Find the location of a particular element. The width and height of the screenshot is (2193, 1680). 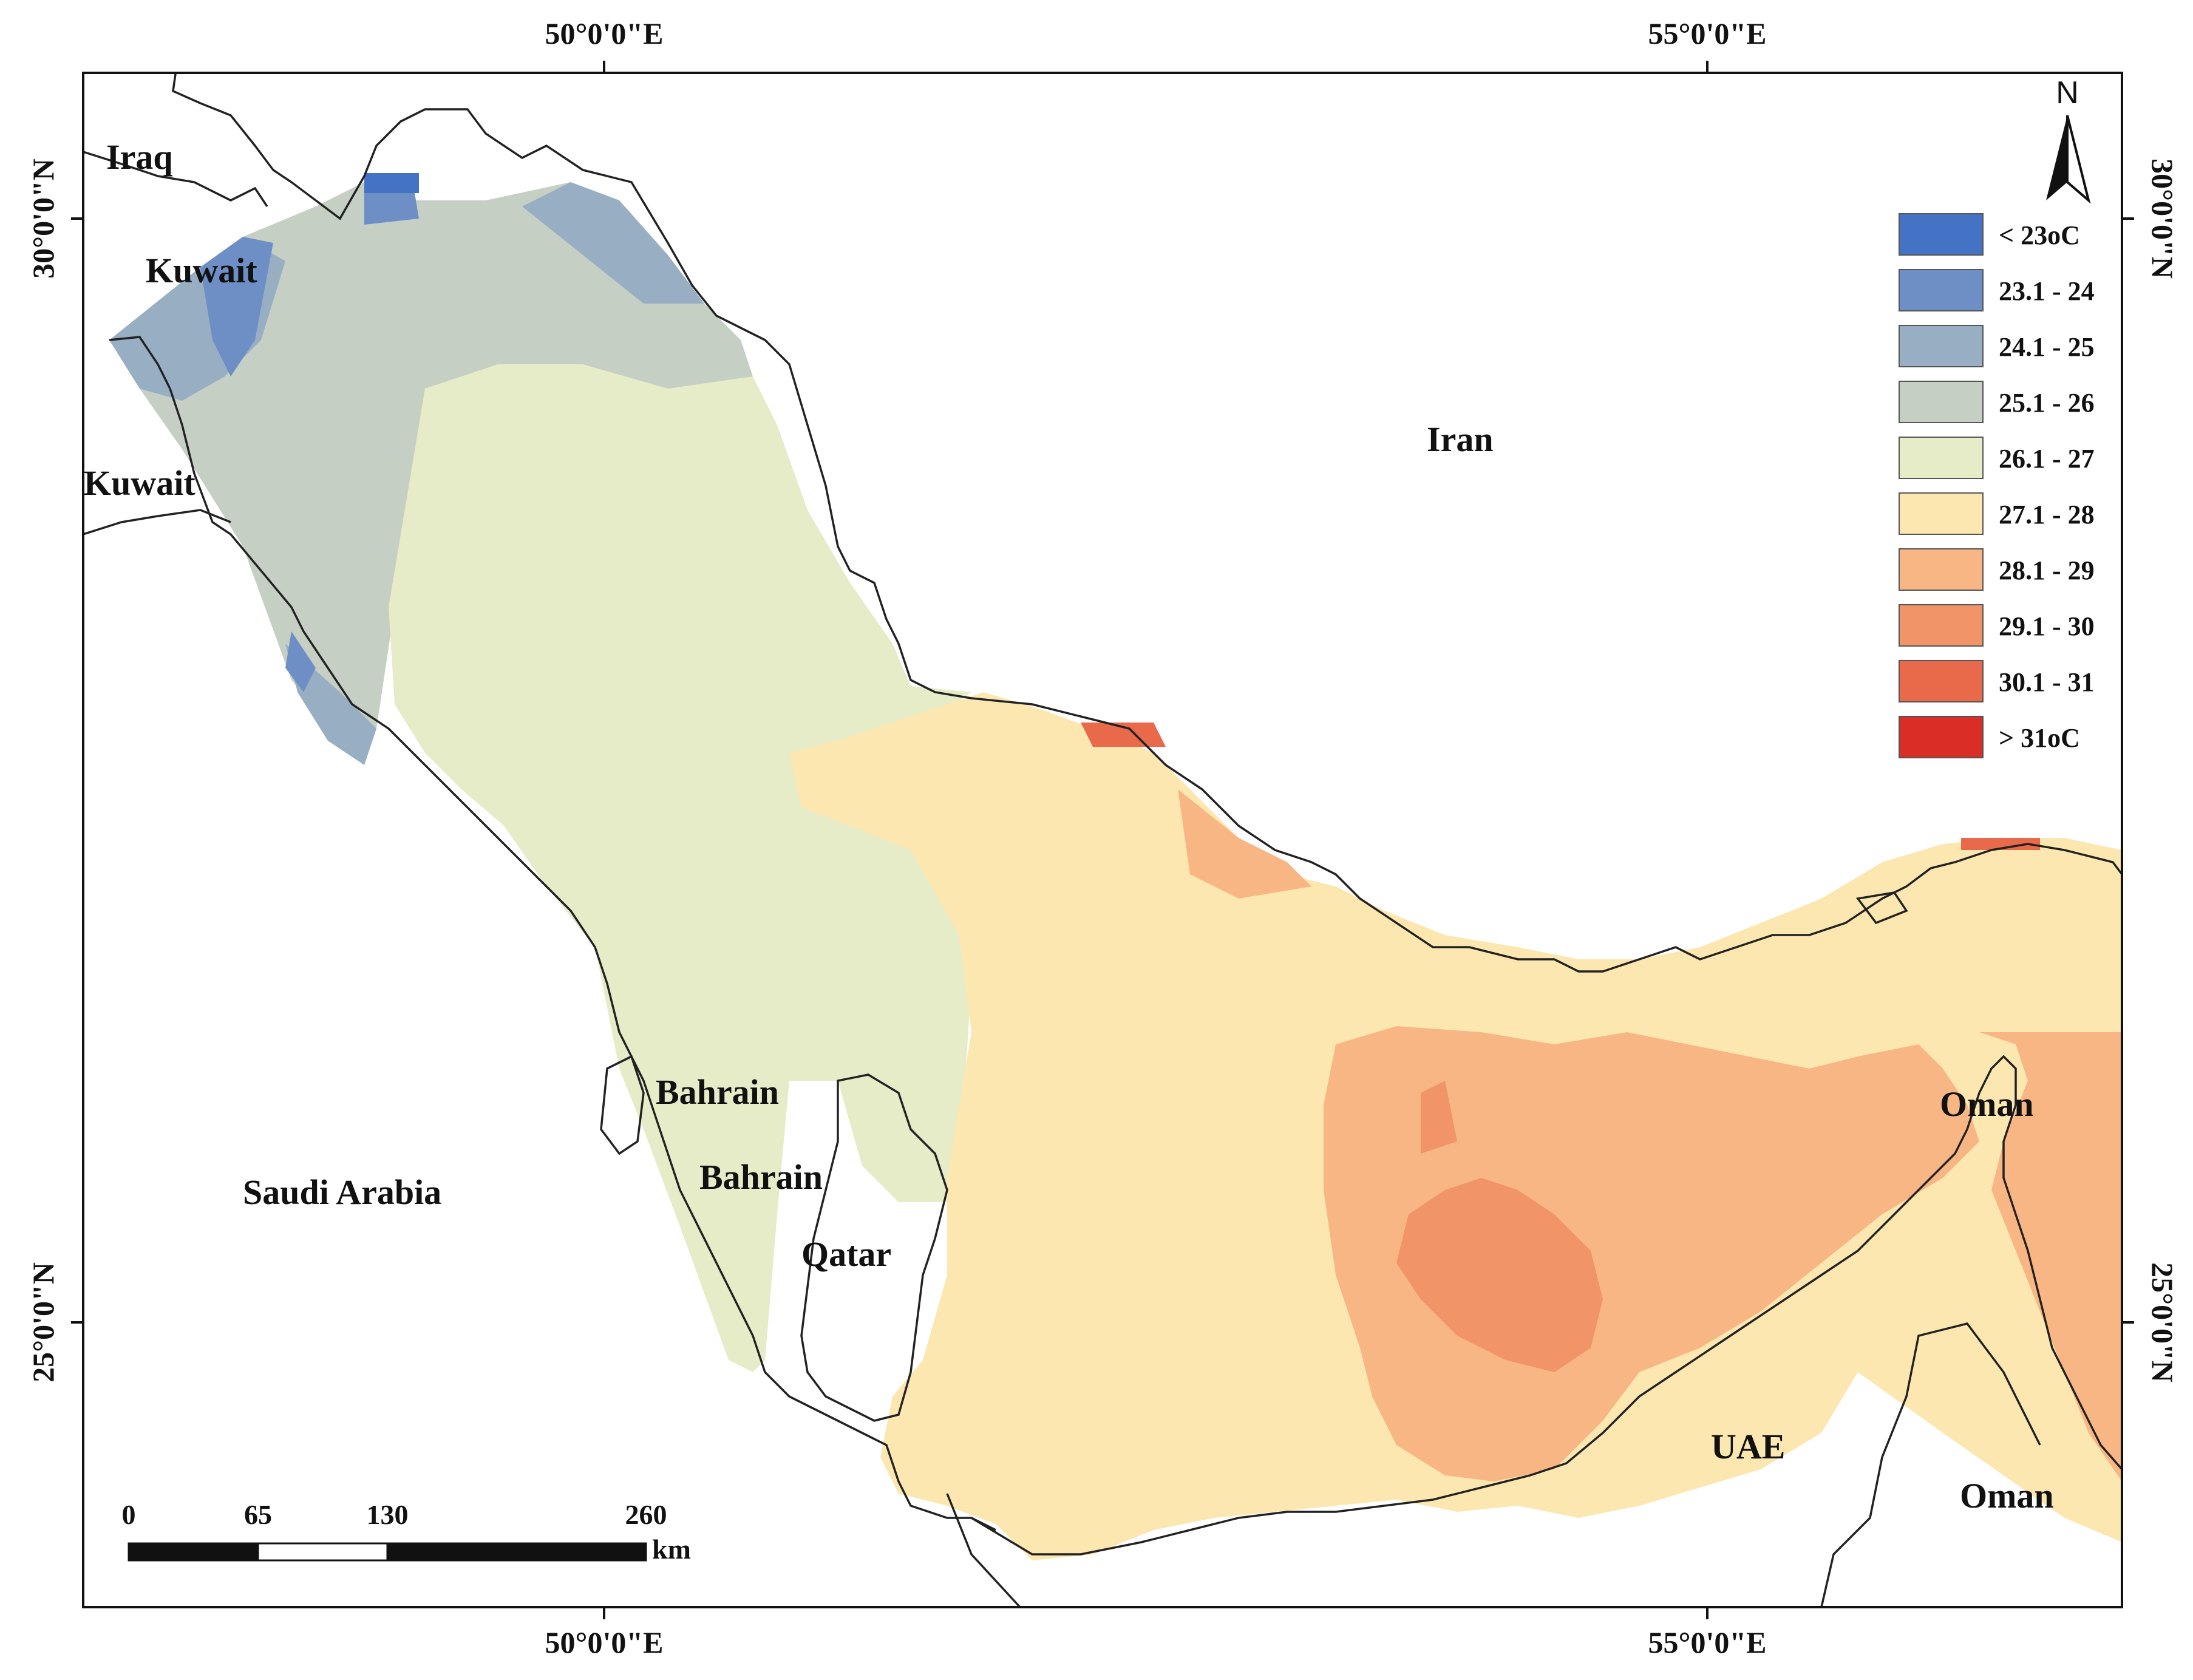

legend-item: 25.1 - 26 is located at coordinates (1997, 402).